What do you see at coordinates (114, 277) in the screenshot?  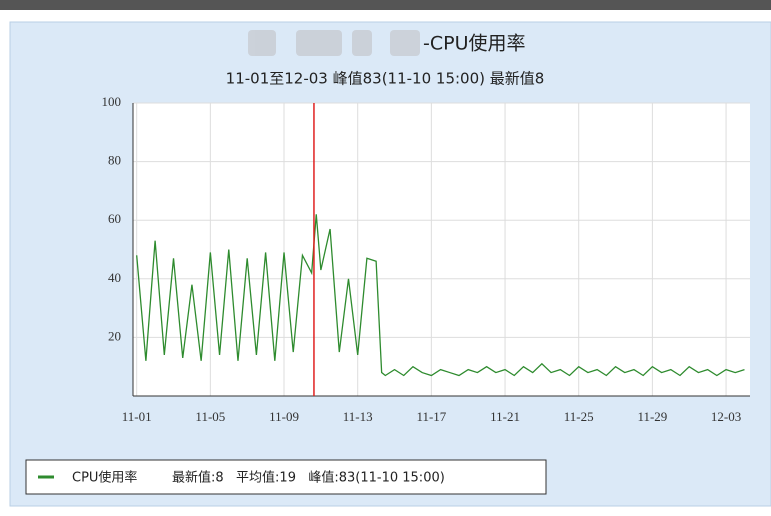 I see `y-tick-label: 40` at bounding box center [114, 277].